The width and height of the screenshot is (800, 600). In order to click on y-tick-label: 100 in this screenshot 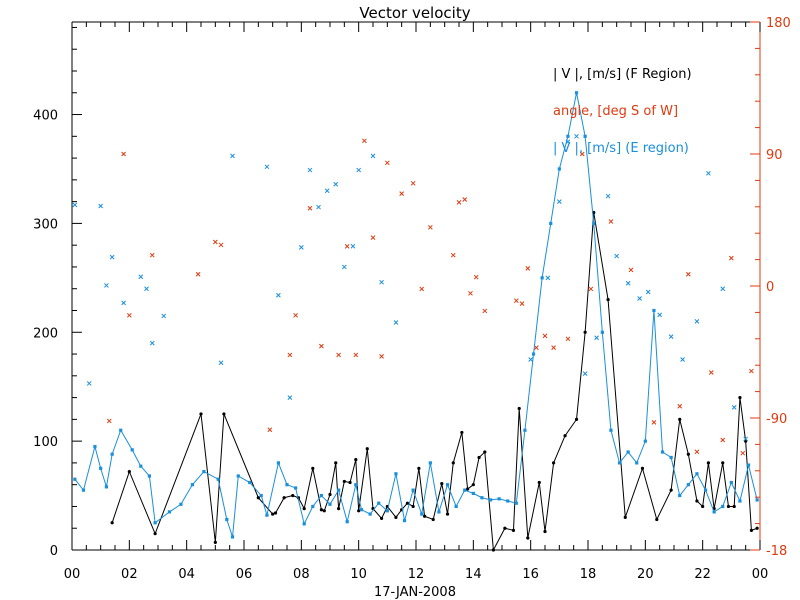, I will do `click(45, 442)`.